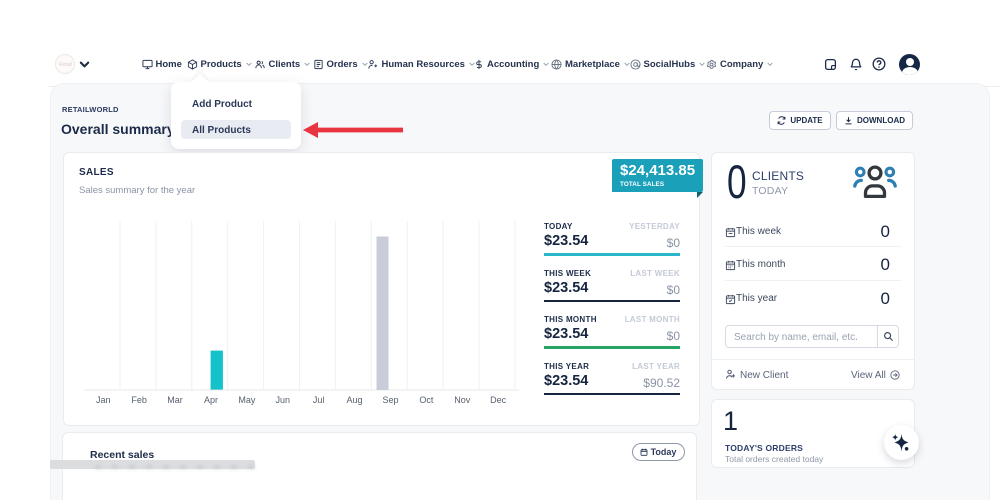  What do you see at coordinates (282, 400) in the screenshot?
I see `svg-text: Jun` at bounding box center [282, 400].